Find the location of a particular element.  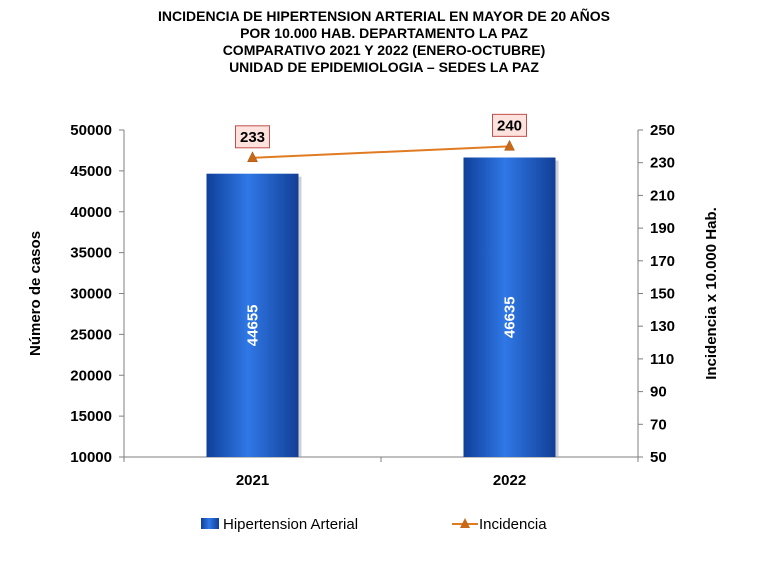

legend-label-bar: Hipertension Arterial is located at coordinates (290, 524).